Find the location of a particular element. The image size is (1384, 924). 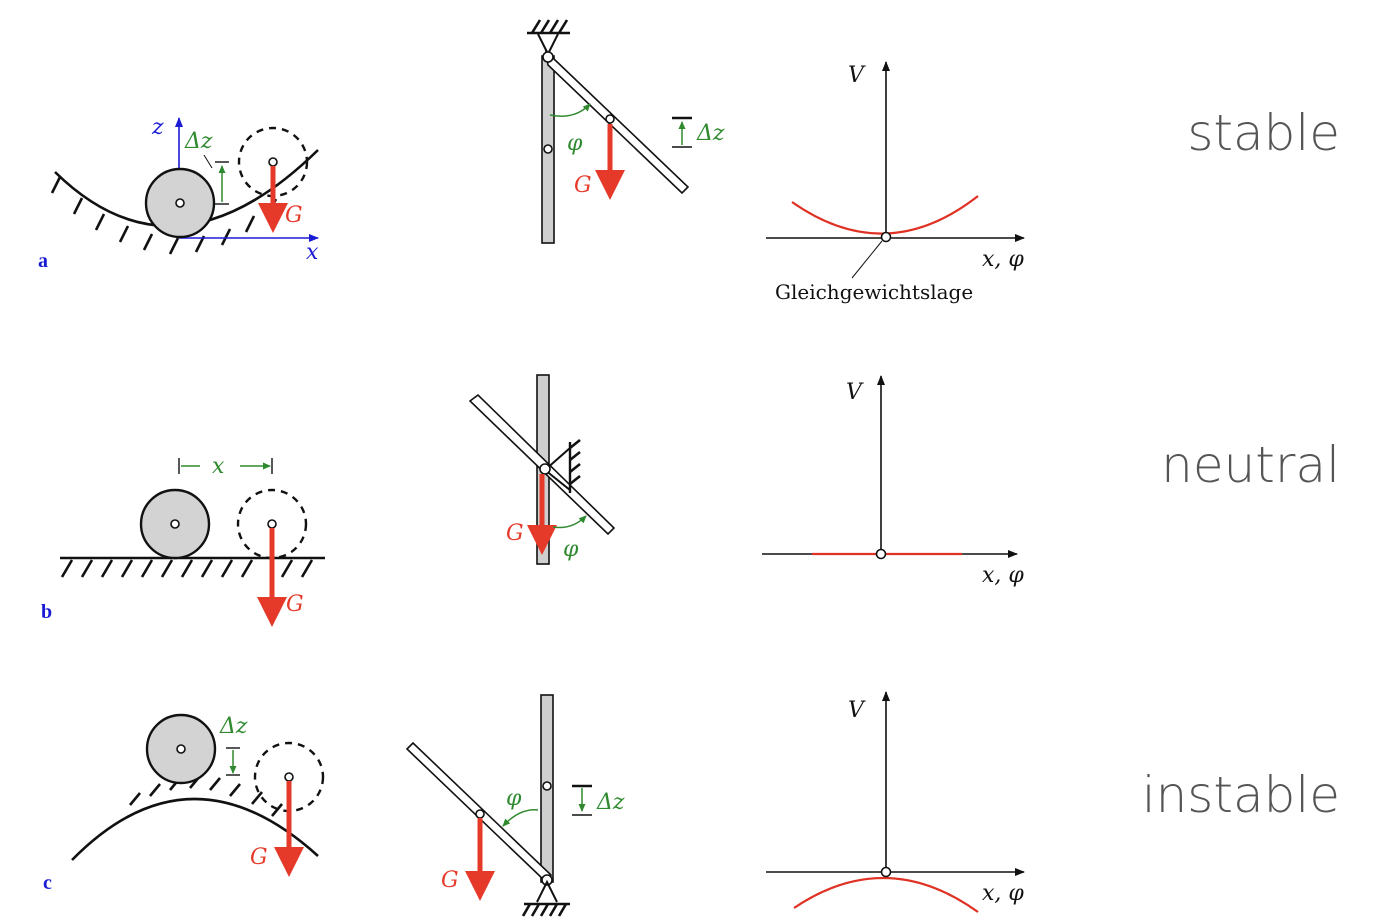

hanging-pendulum is located at coordinates (608, 131).